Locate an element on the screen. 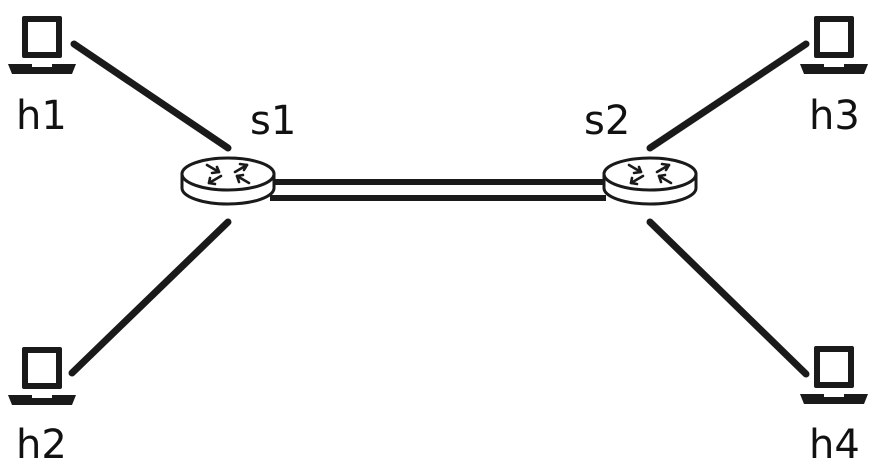  switch-s1 is located at coordinates (228, 181).